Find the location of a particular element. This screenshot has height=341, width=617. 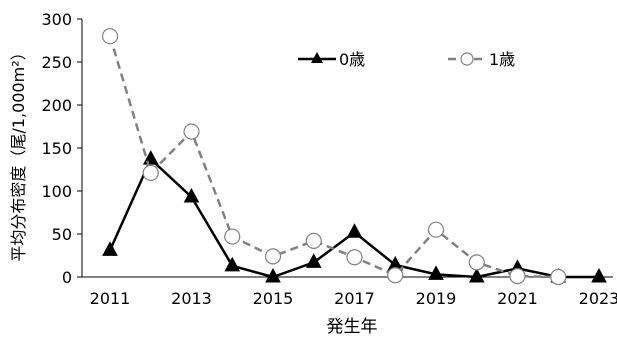

x-tick-label: 2023 is located at coordinates (598, 298).